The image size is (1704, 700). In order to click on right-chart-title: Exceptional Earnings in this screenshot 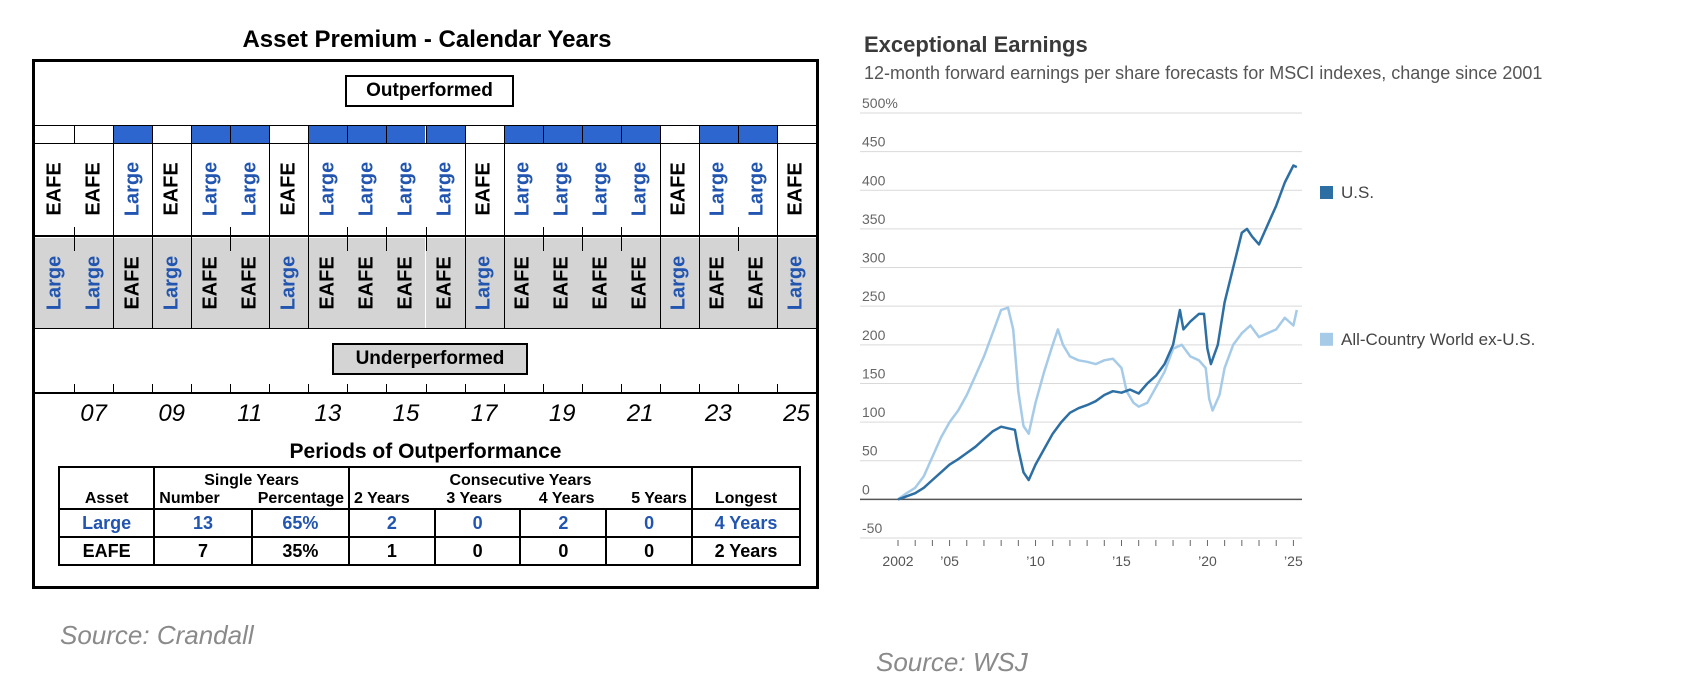, I will do `click(976, 44)`.